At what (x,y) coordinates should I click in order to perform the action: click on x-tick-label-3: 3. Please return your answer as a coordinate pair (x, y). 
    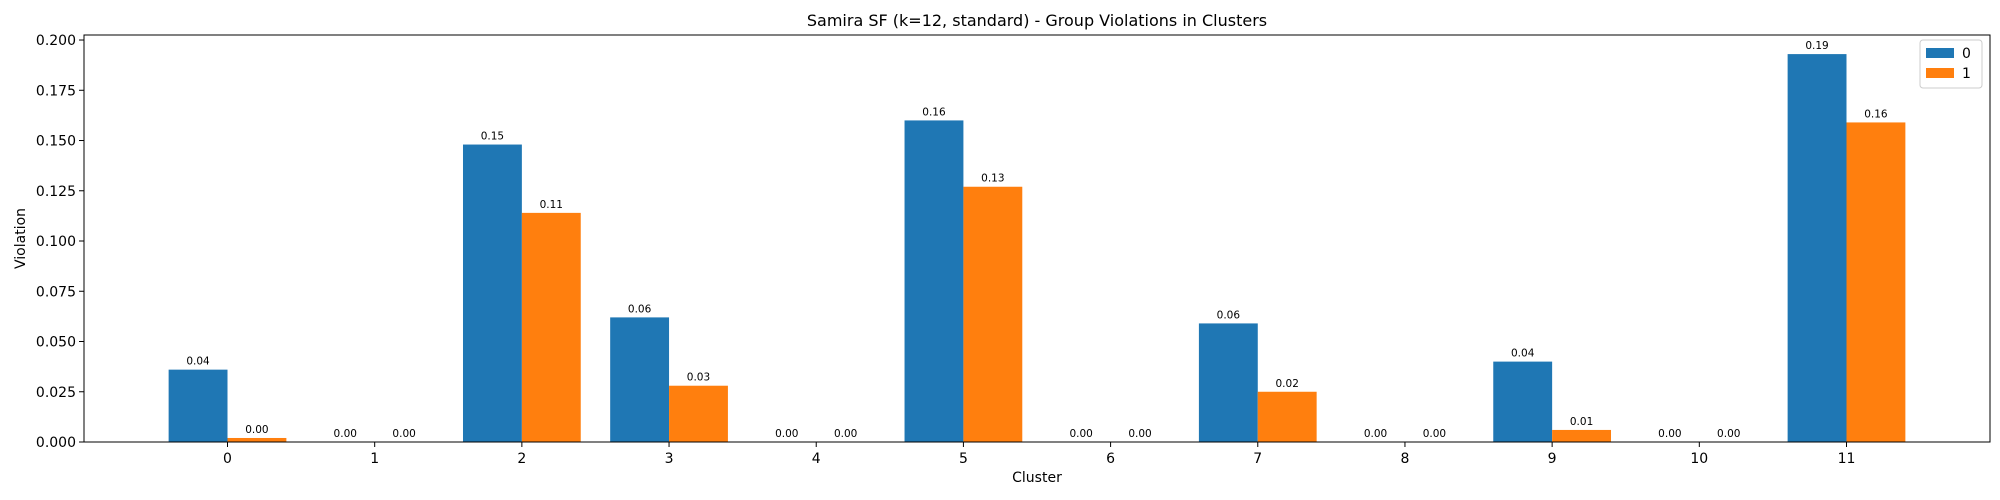
    Looking at the image, I should click on (669, 459).